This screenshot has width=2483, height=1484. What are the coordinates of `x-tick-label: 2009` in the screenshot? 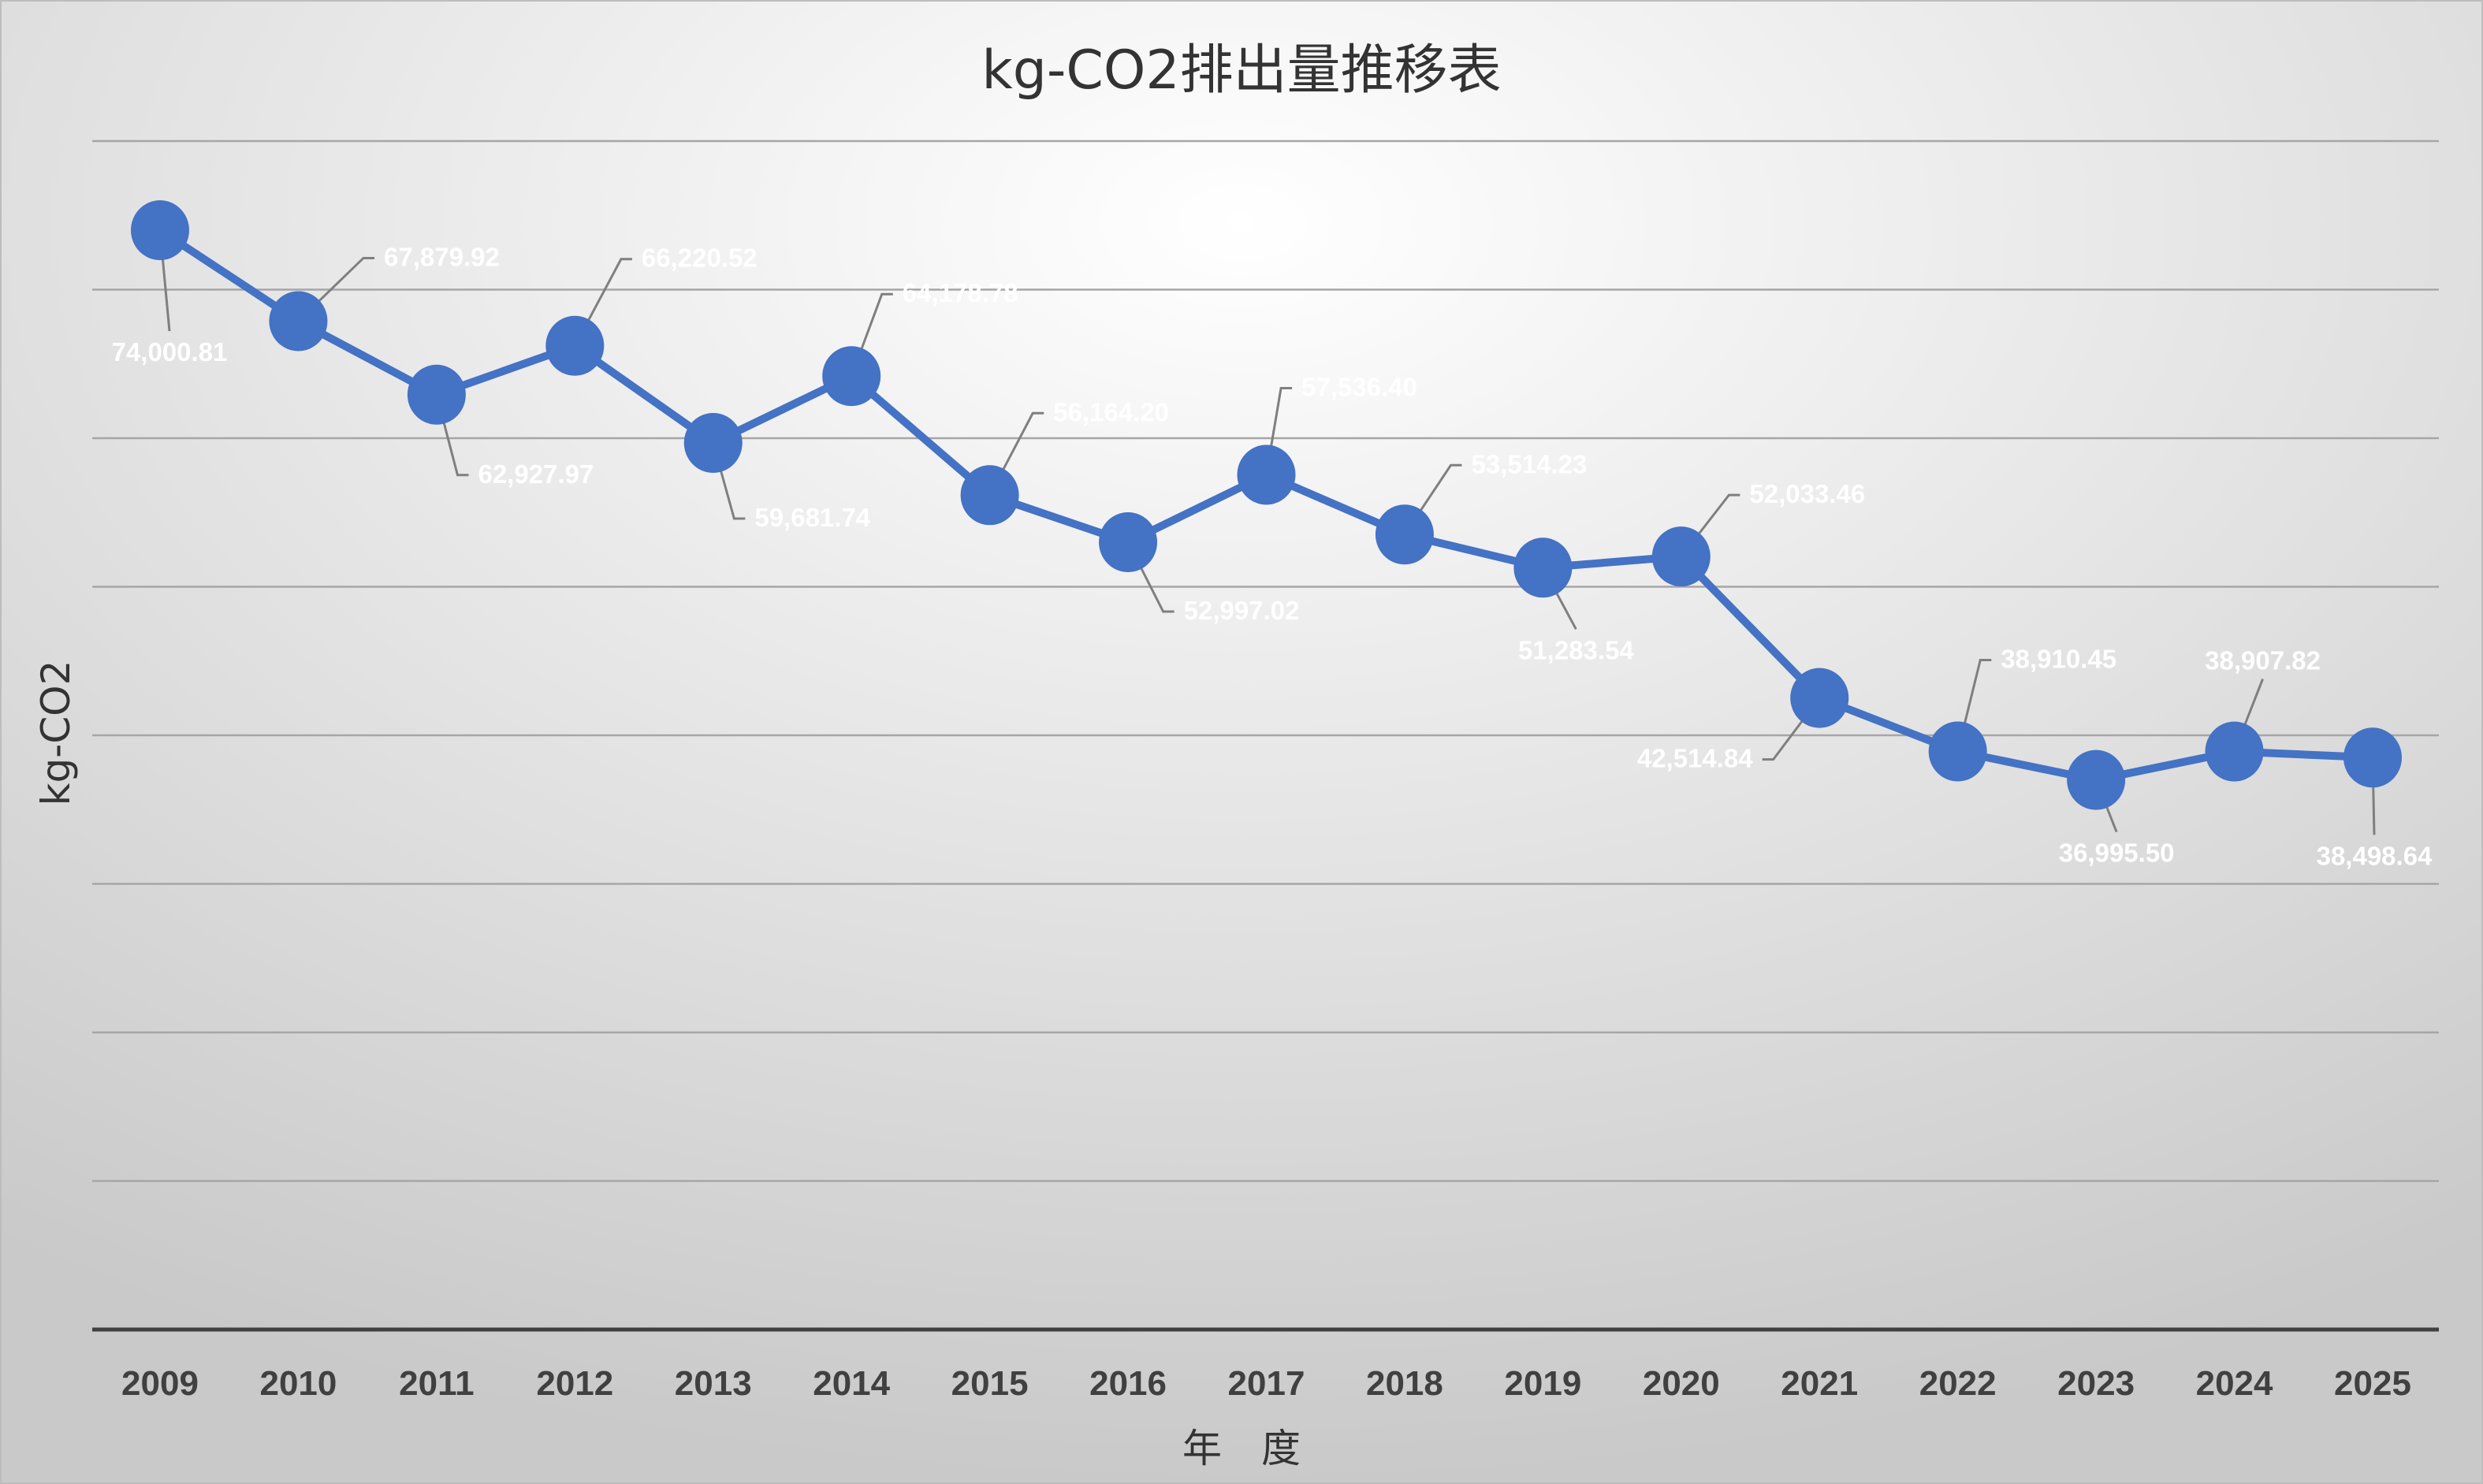 It's located at (160, 1383).